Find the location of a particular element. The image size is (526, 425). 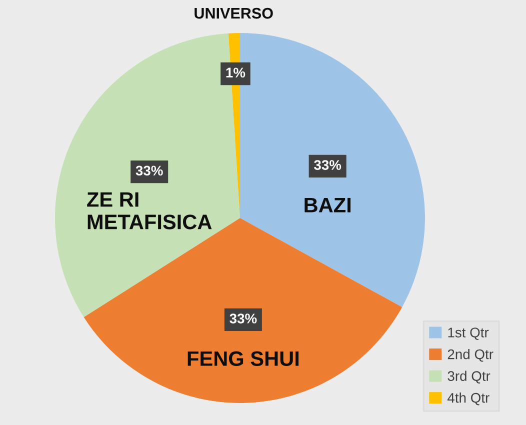

text: FENG SHUI is located at coordinates (243, 358).